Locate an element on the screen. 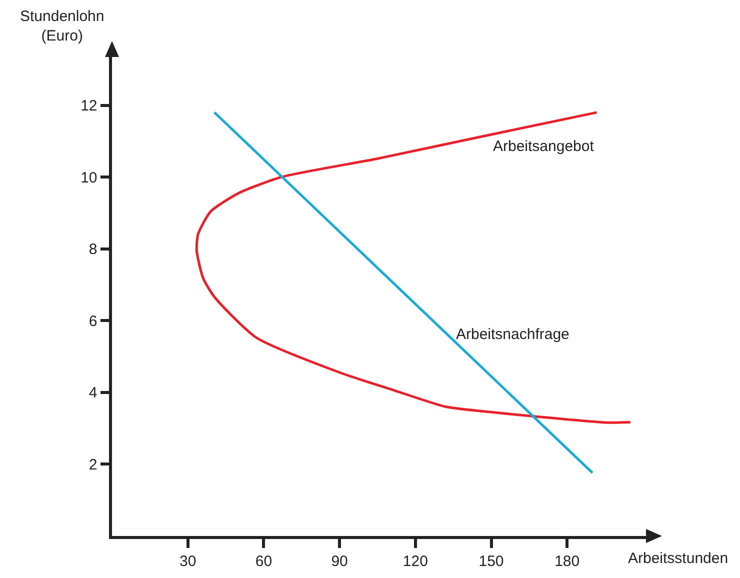  y-tick-label: 10 is located at coordinates (89, 177).